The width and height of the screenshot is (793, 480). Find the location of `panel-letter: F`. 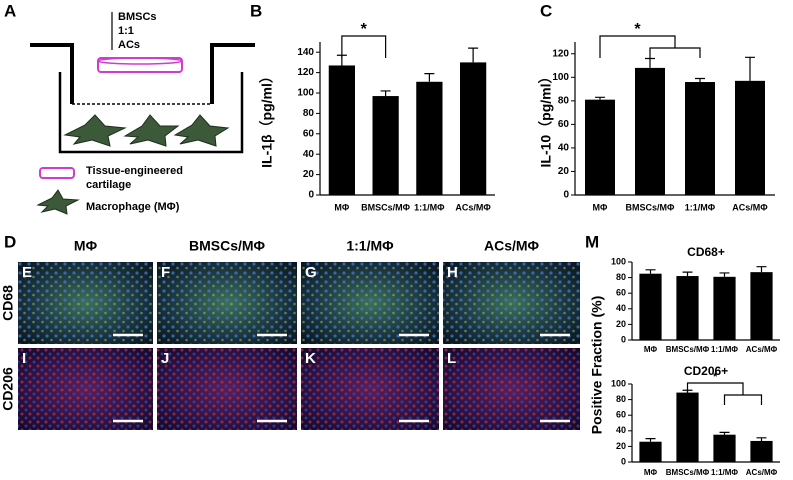

panel-letter: F is located at coordinates (165, 272).